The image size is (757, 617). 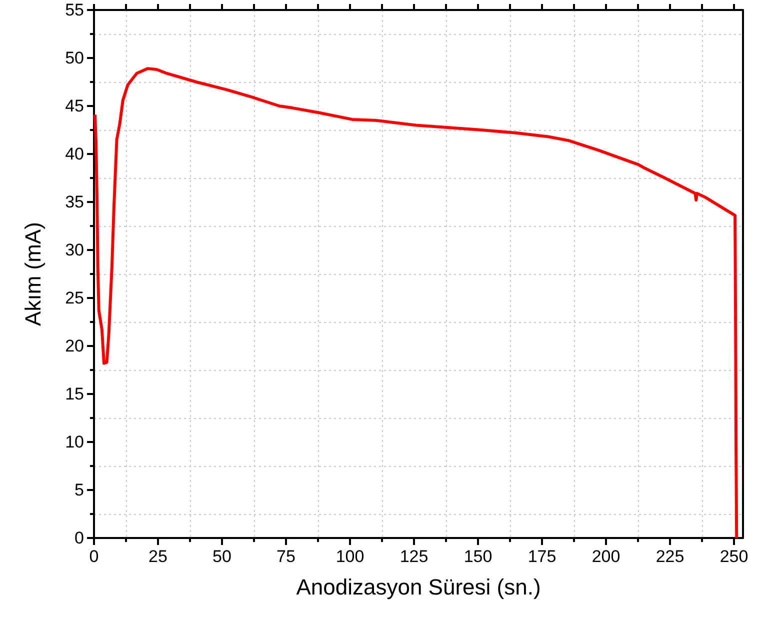 I want to click on x-tick-label: 75, so click(x=286, y=556).